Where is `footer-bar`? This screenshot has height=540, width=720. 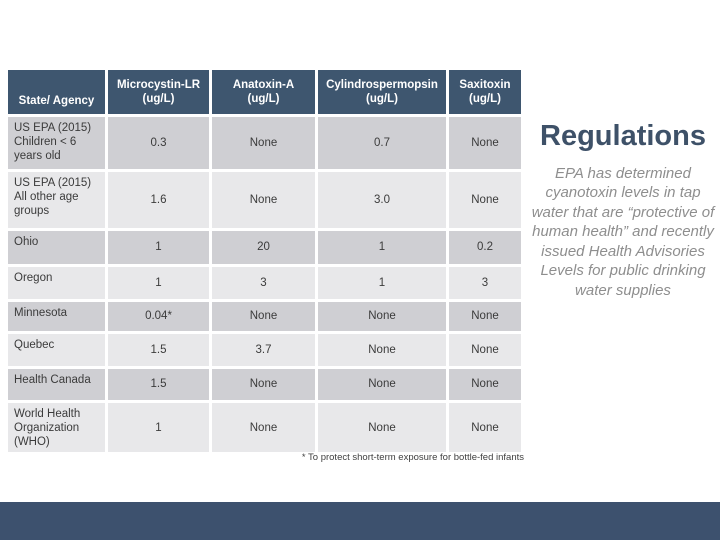
footer-bar is located at coordinates (360, 521).